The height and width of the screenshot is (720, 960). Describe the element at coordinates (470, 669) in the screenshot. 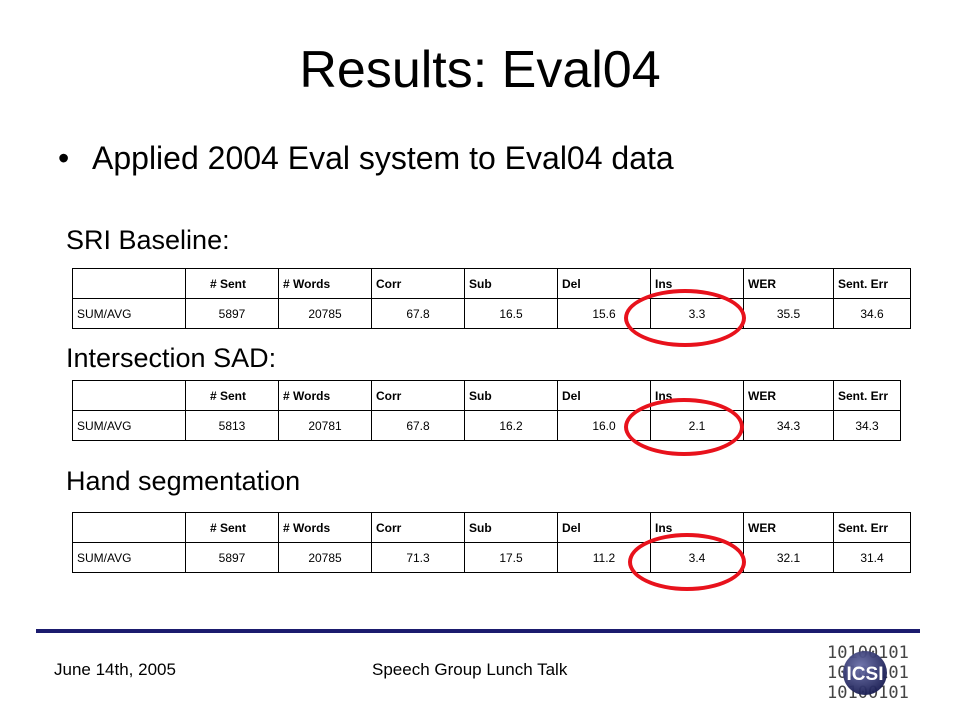

I see `footer-talk-title: Speech Group Lunch Talk` at that location.